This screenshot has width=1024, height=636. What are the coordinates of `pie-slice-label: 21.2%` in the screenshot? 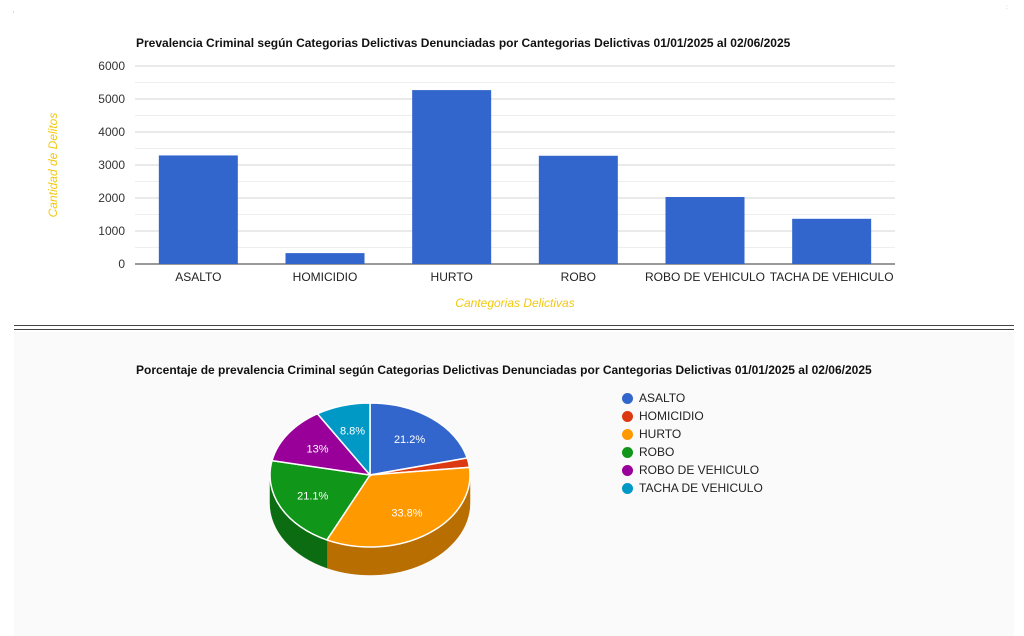 It's located at (409, 440).